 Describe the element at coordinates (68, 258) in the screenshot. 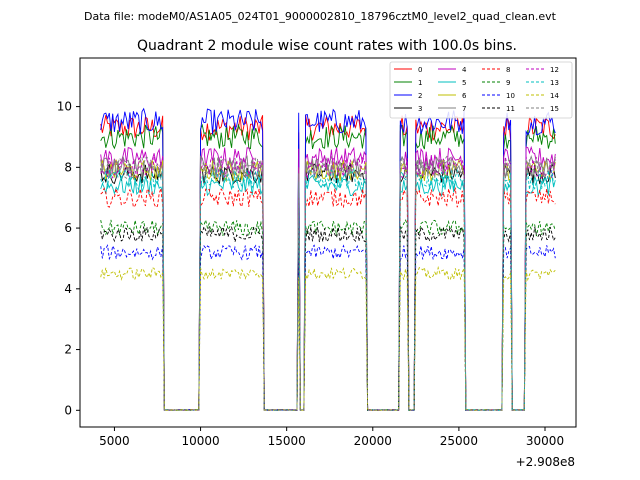

I see `y-axis: 0 2 4 6 8 10` at that location.